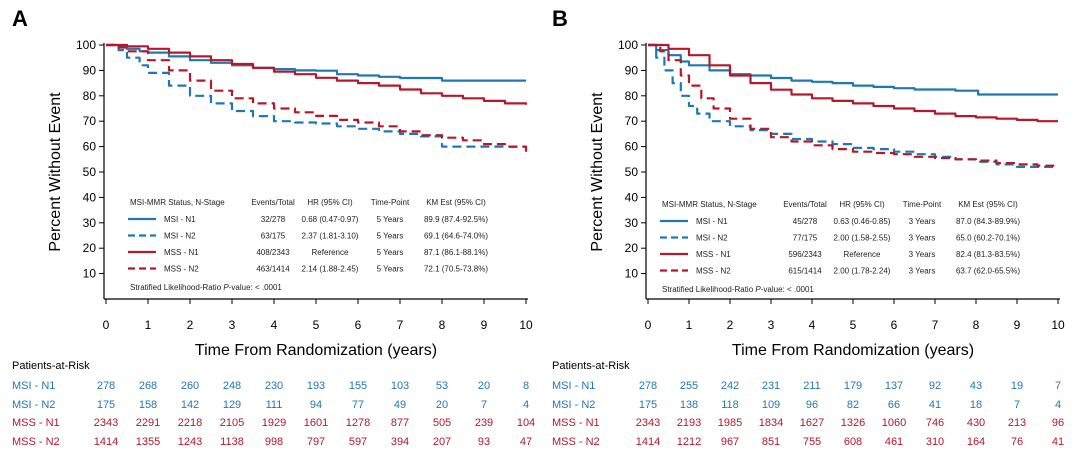  What do you see at coordinates (812, 404) in the screenshot?
I see `panel-b-risk-value: 96` at bounding box center [812, 404].